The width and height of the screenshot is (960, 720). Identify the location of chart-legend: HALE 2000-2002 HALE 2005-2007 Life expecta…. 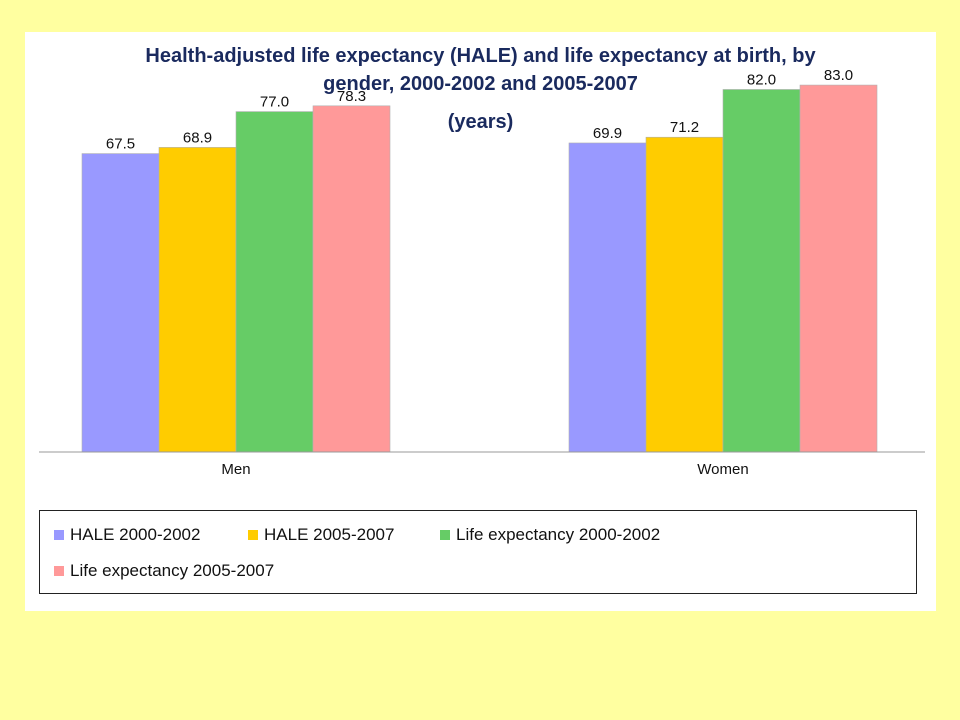
(478, 552).